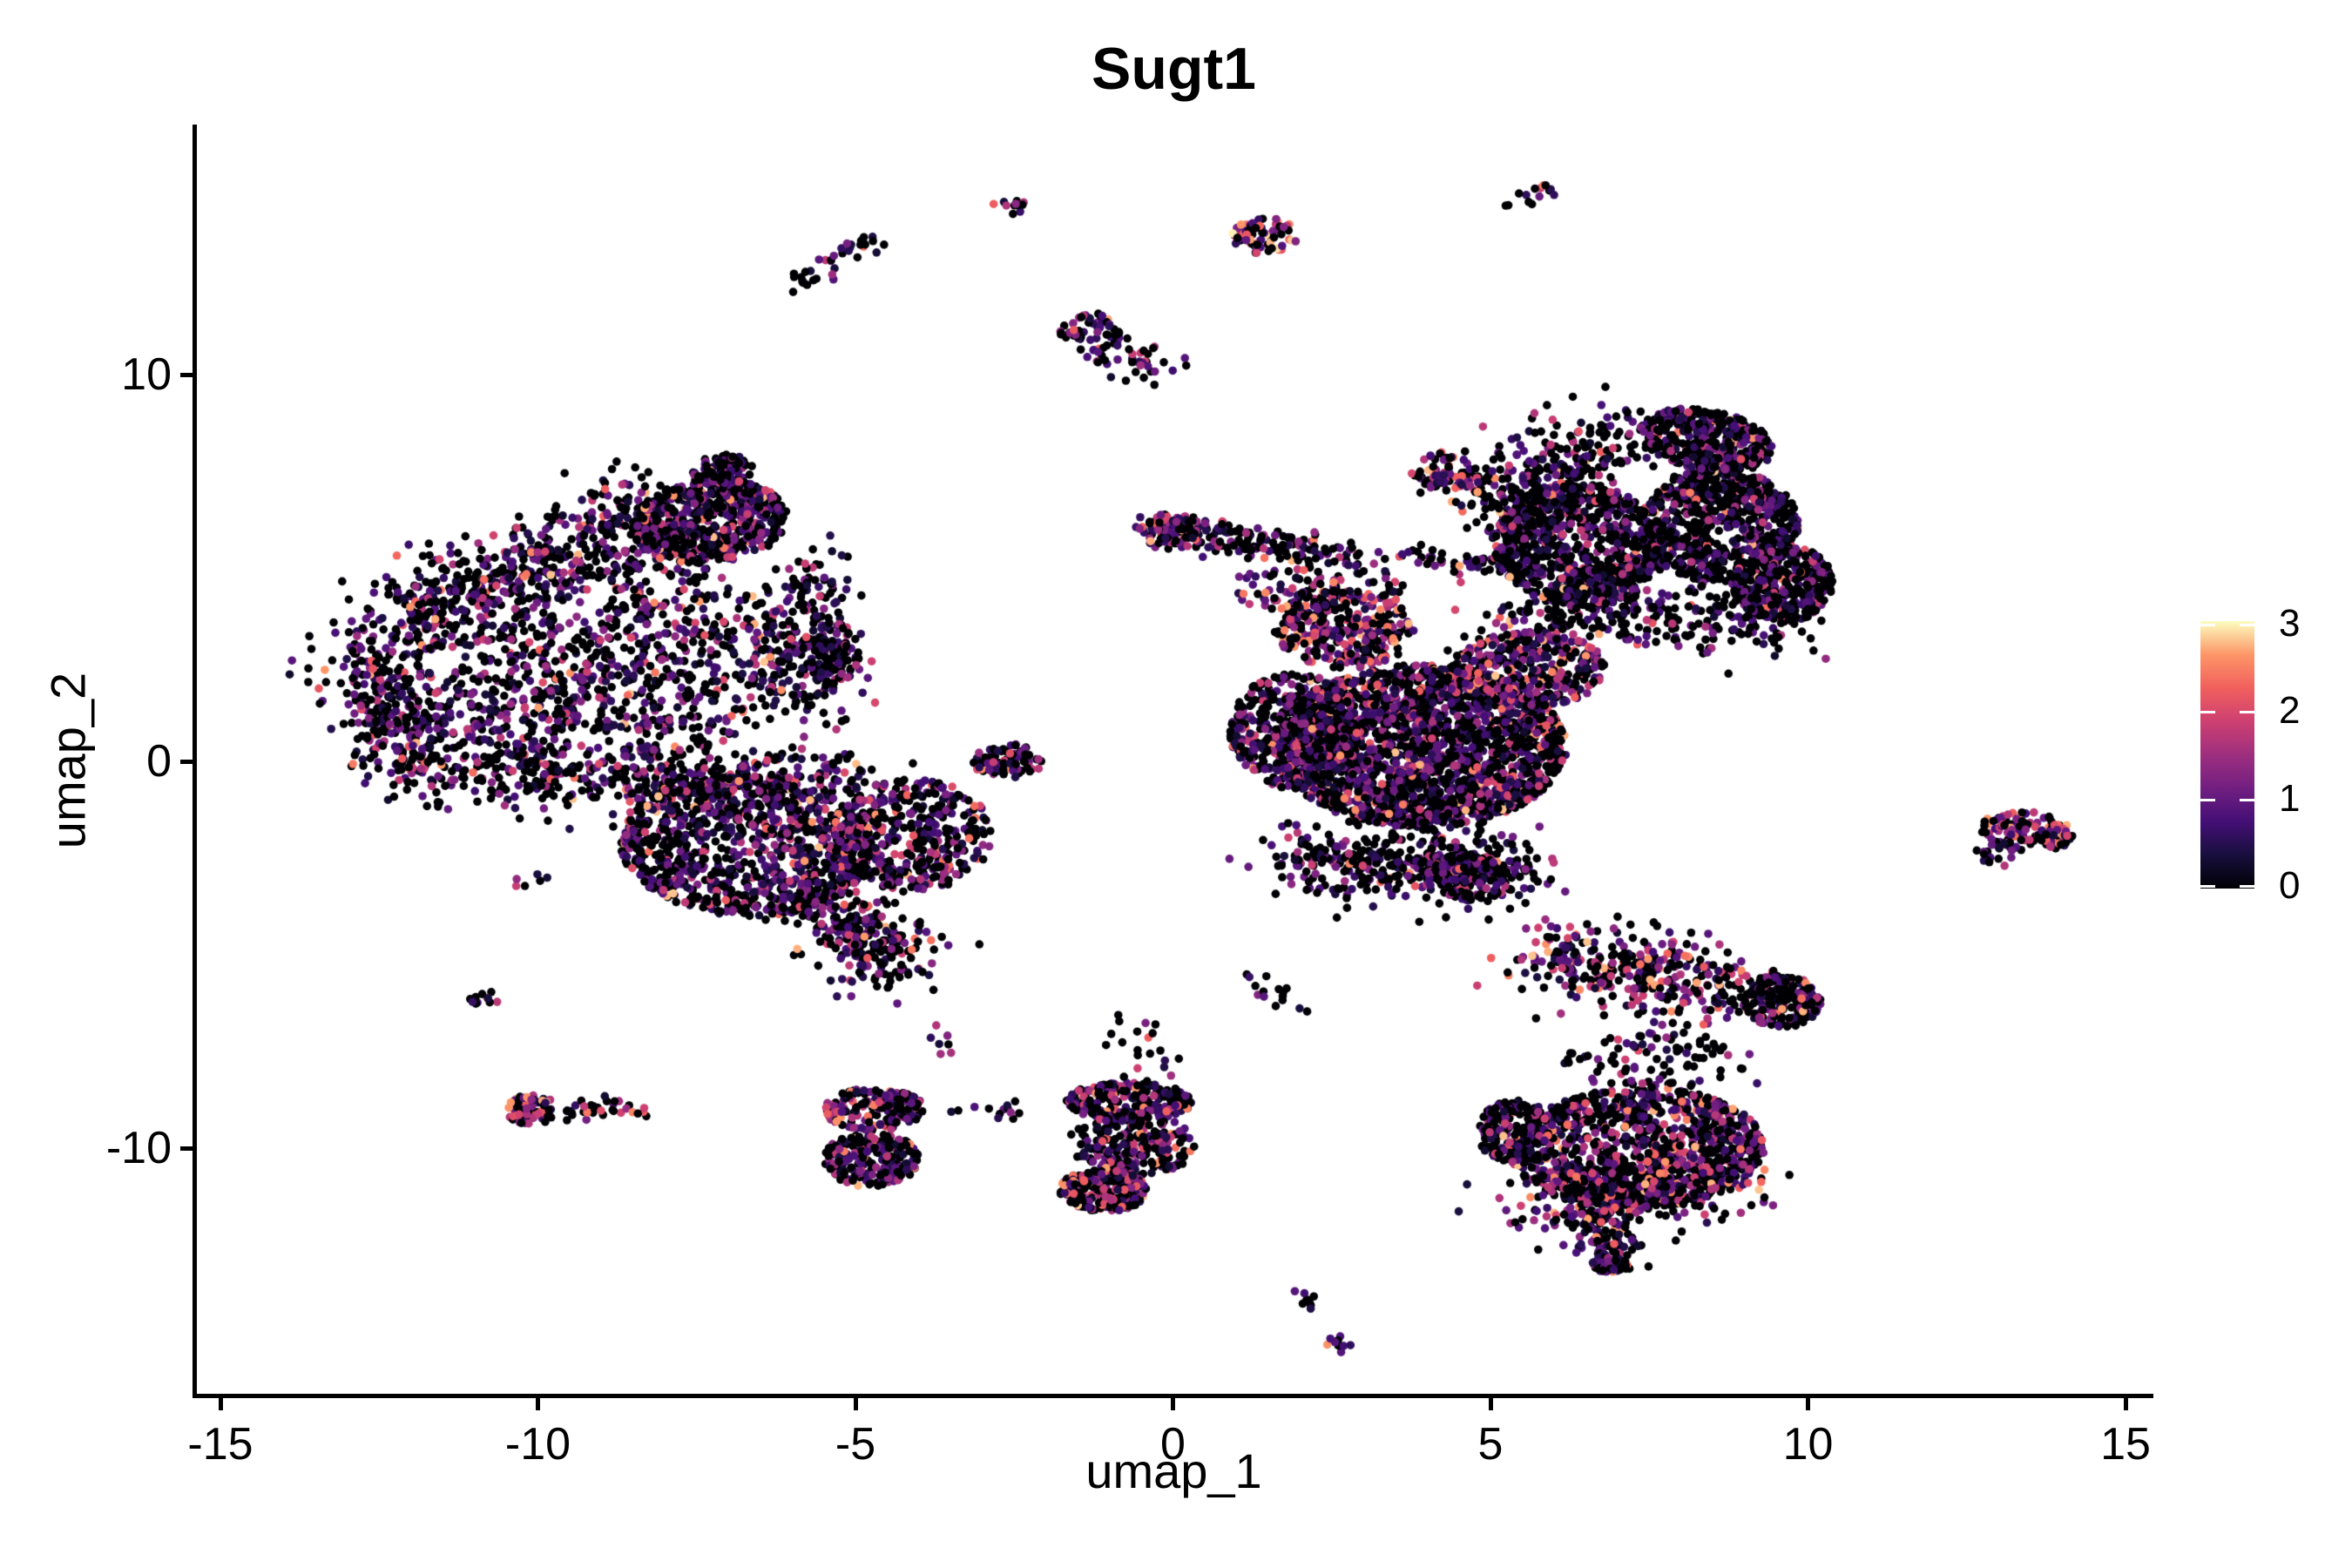  I want to click on y-axis-title: umap_2, so click(68, 761).